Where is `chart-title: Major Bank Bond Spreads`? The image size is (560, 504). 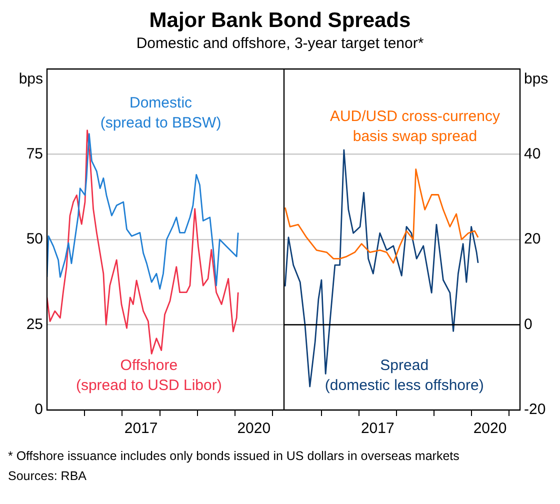
chart-title: Major Bank Bond Spreads is located at coordinates (280, 21).